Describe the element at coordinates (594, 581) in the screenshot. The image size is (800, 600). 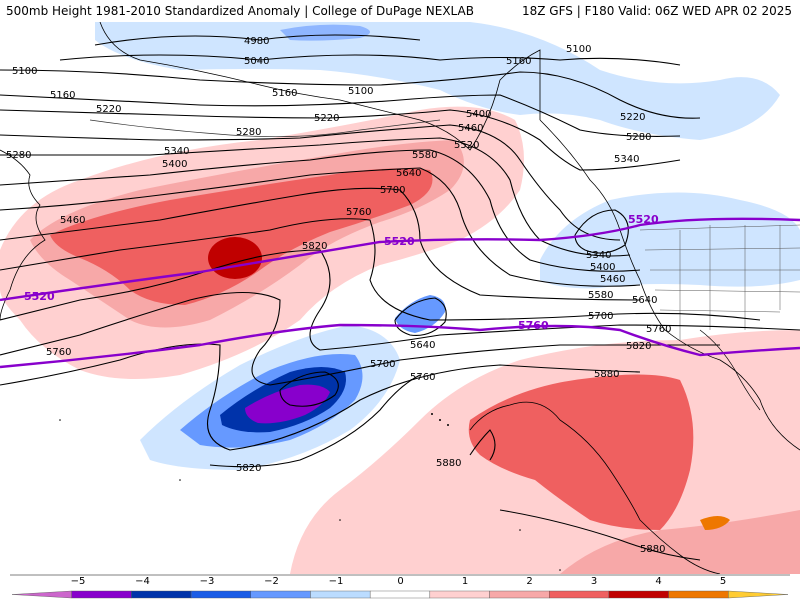
I see `colorbar-tick-label: 3` at that location.